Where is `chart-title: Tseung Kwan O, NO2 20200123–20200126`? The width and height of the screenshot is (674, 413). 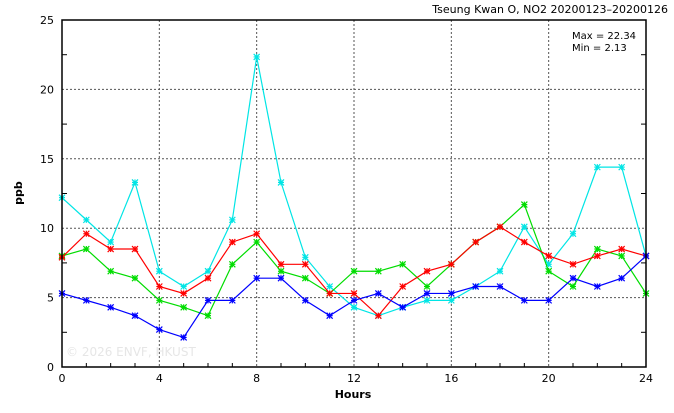 chart-title: Tseung Kwan O, NO2 20200123–20200126 is located at coordinates (549, 9).